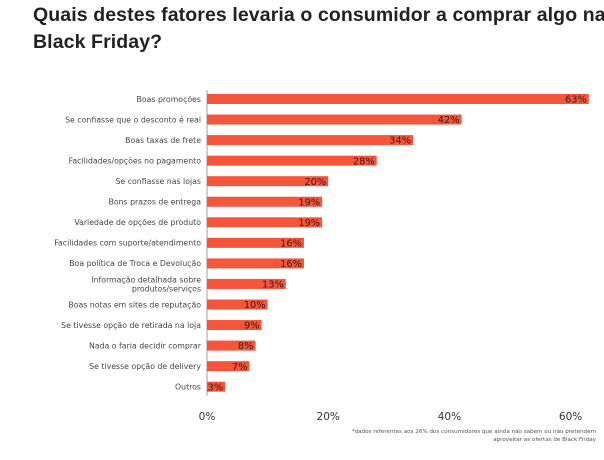  What do you see at coordinates (400, 141) in the screenshot?
I see `value-label: 34%` at bounding box center [400, 141].